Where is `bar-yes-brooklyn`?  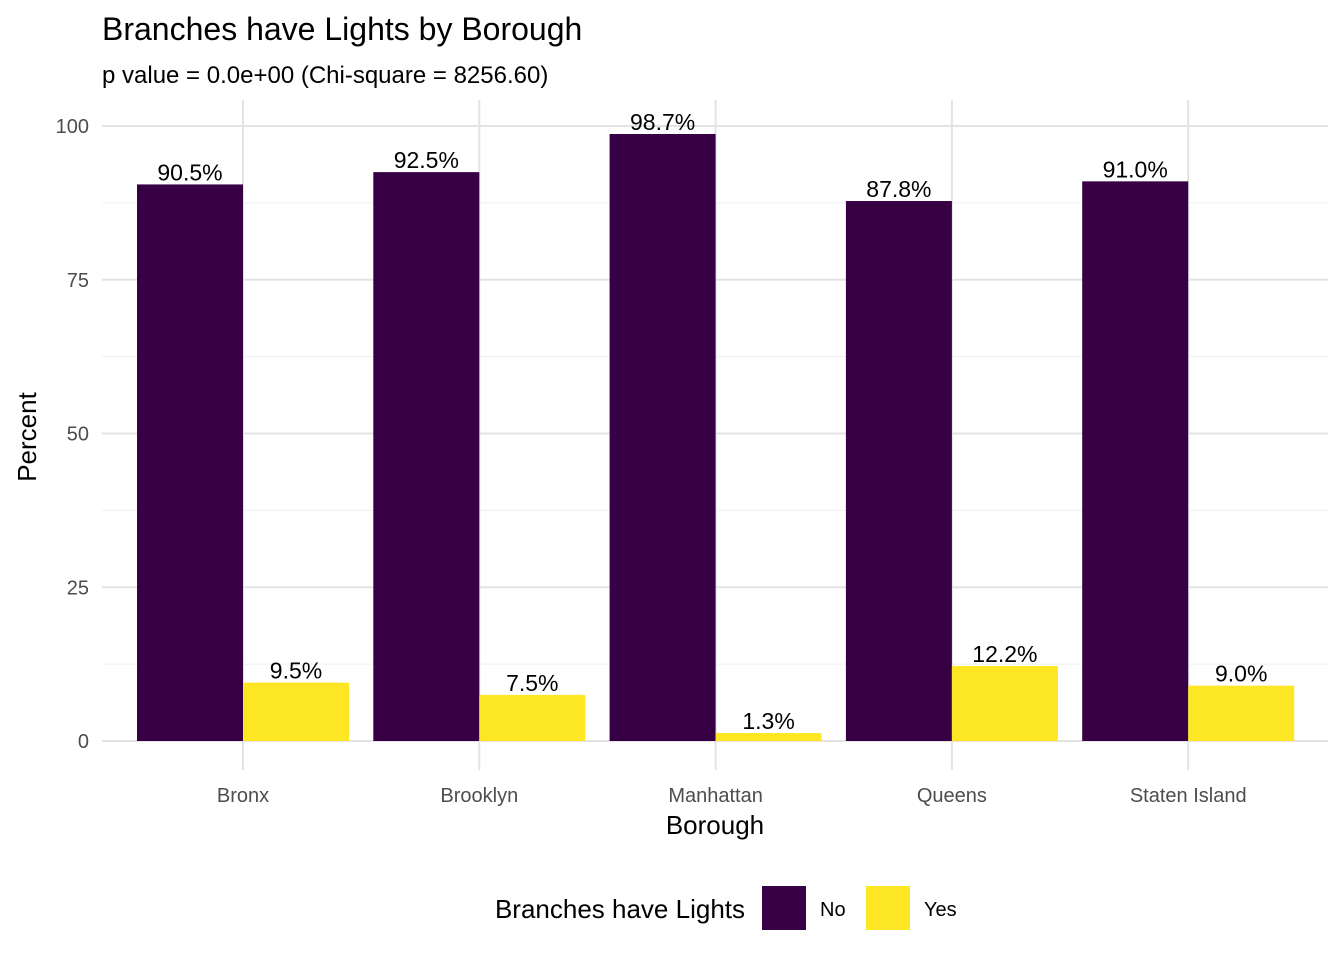 bar-yes-brooklyn is located at coordinates (532, 717).